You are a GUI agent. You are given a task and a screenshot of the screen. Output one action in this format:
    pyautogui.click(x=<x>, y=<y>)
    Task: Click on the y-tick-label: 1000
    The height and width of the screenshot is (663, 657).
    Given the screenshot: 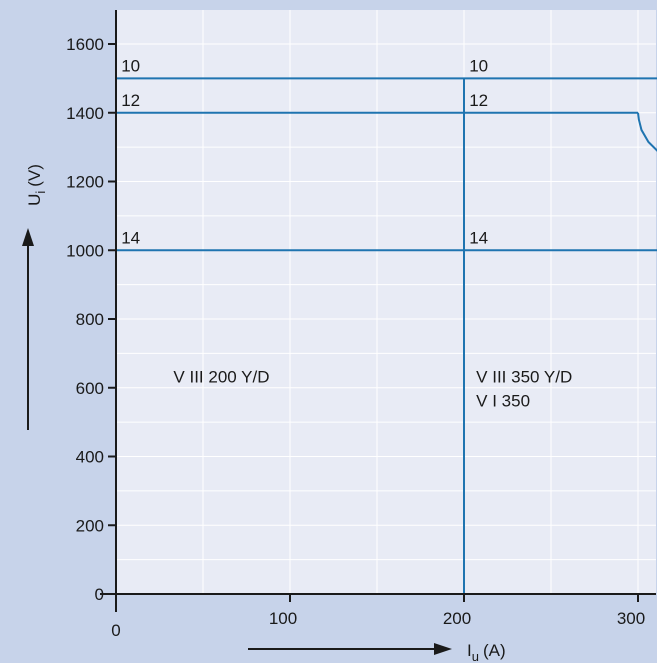 What is the action you would take?
    pyautogui.click(x=85, y=250)
    